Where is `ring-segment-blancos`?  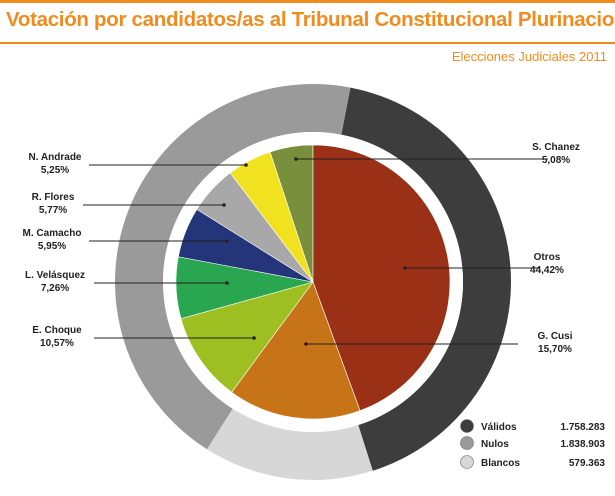
ring-segment-blancos is located at coordinates (289, 444).